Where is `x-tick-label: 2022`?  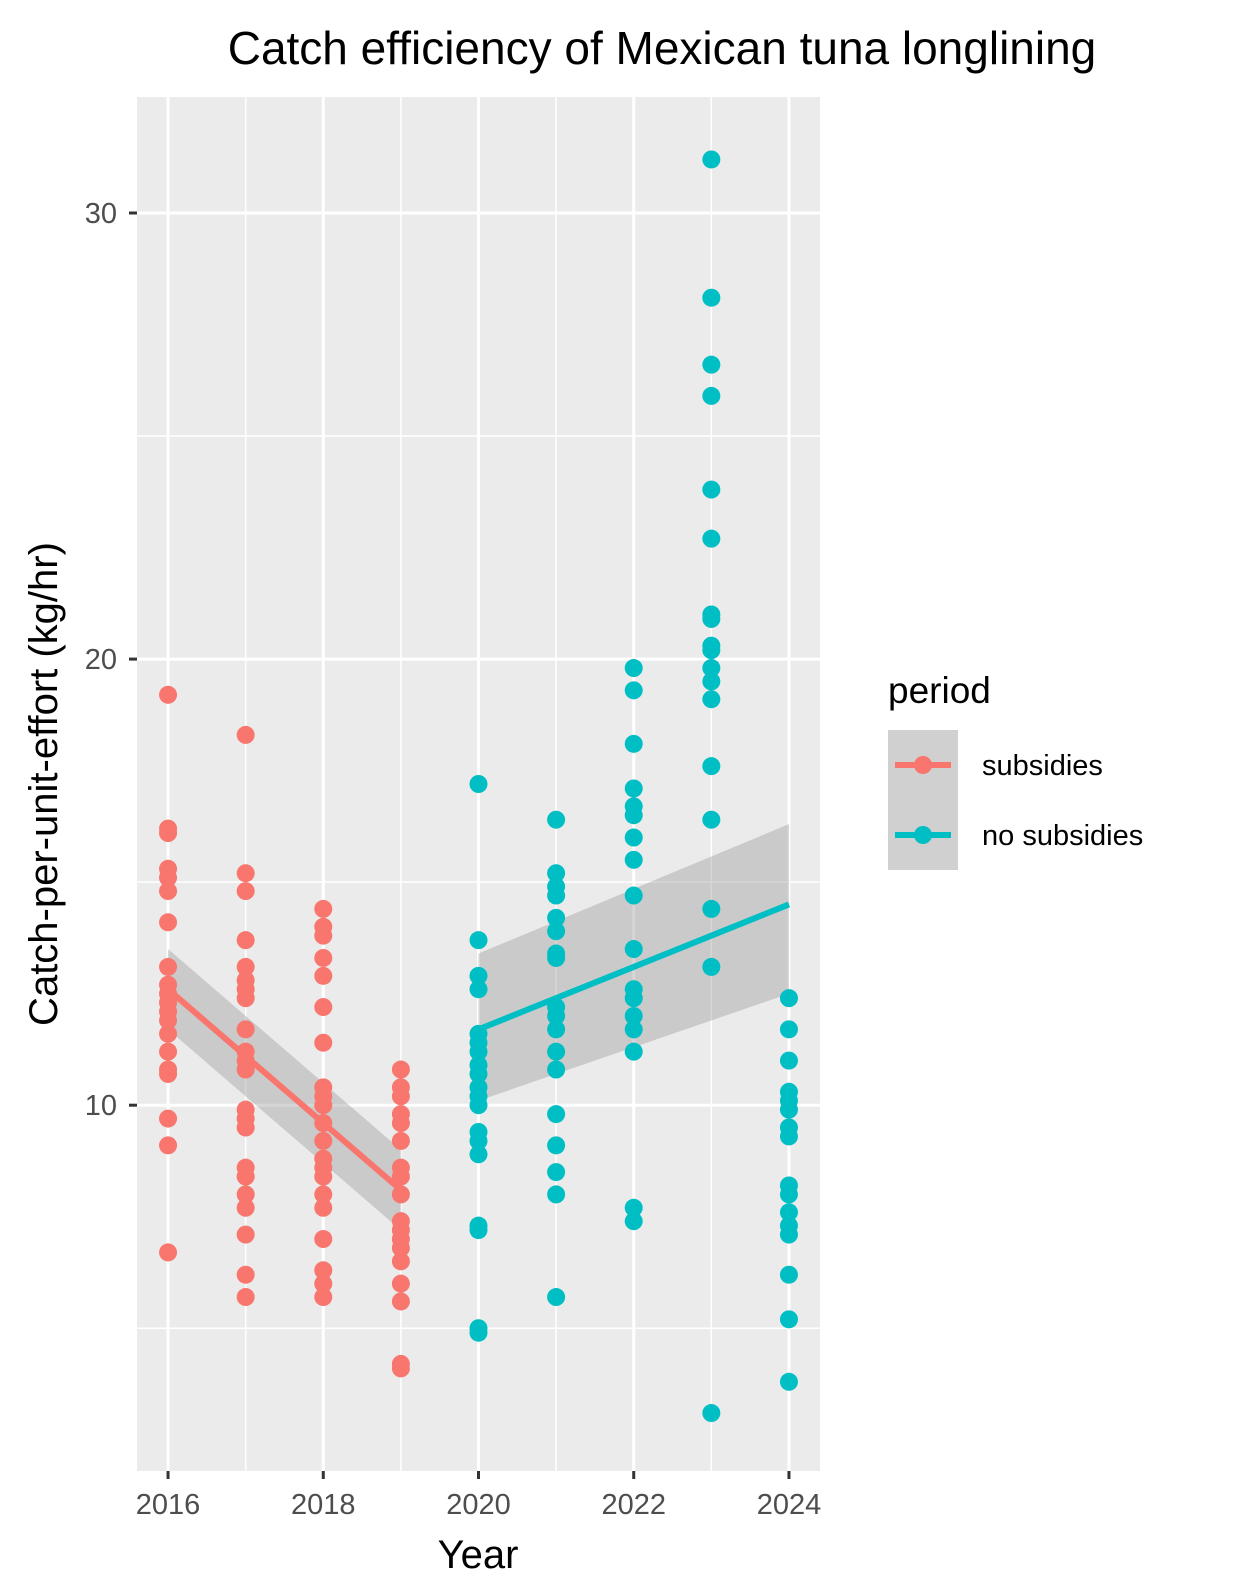 x-tick-label: 2022 is located at coordinates (633, 1505).